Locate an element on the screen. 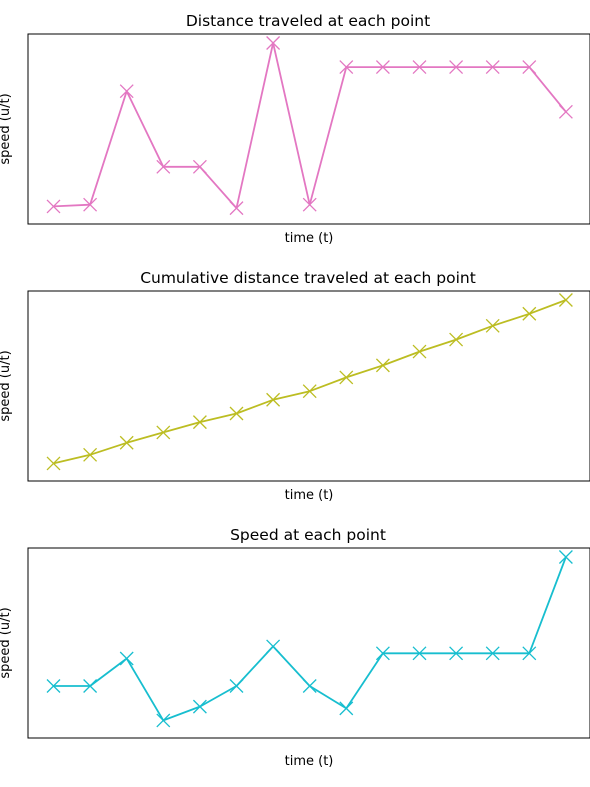  panel-title: Distance traveled at each point is located at coordinates (308, 21).